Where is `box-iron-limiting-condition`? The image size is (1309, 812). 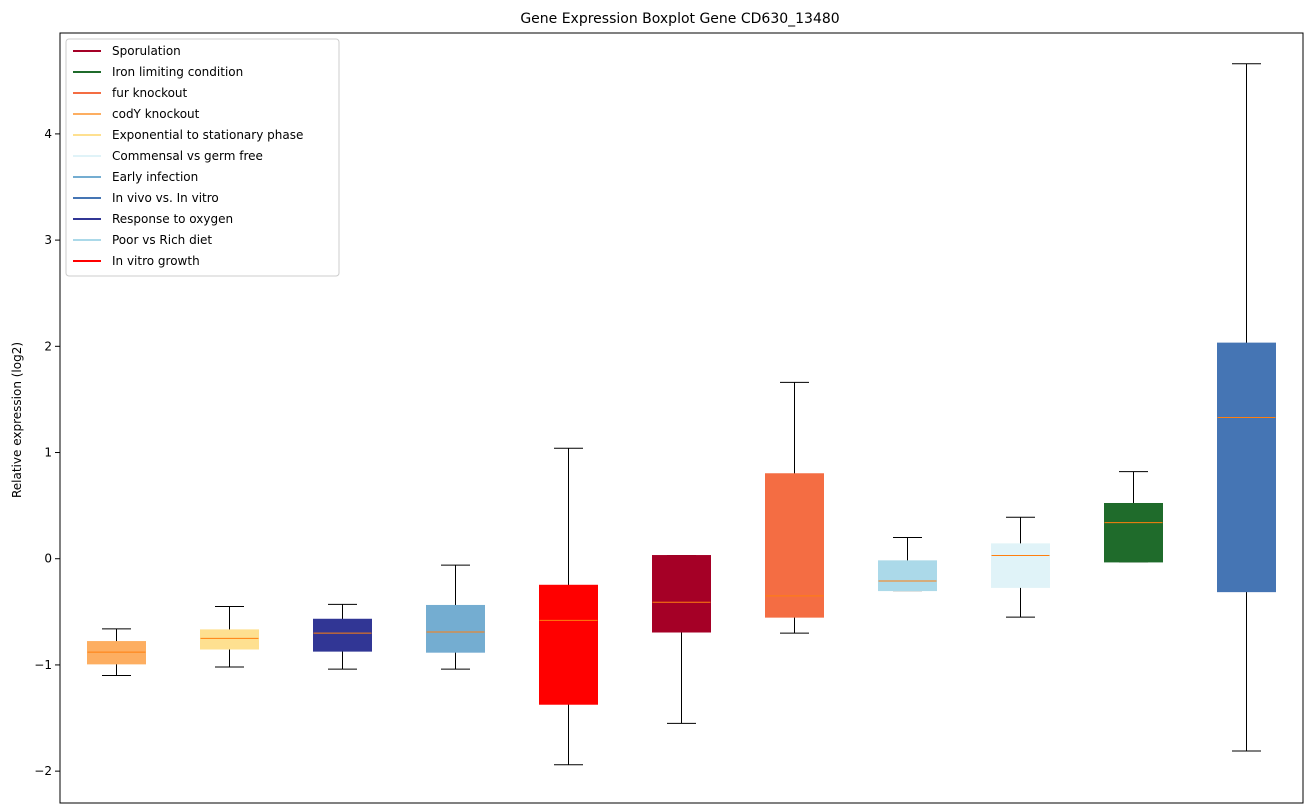
box-iron-limiting-condition is located at coordinates (1133, 517).